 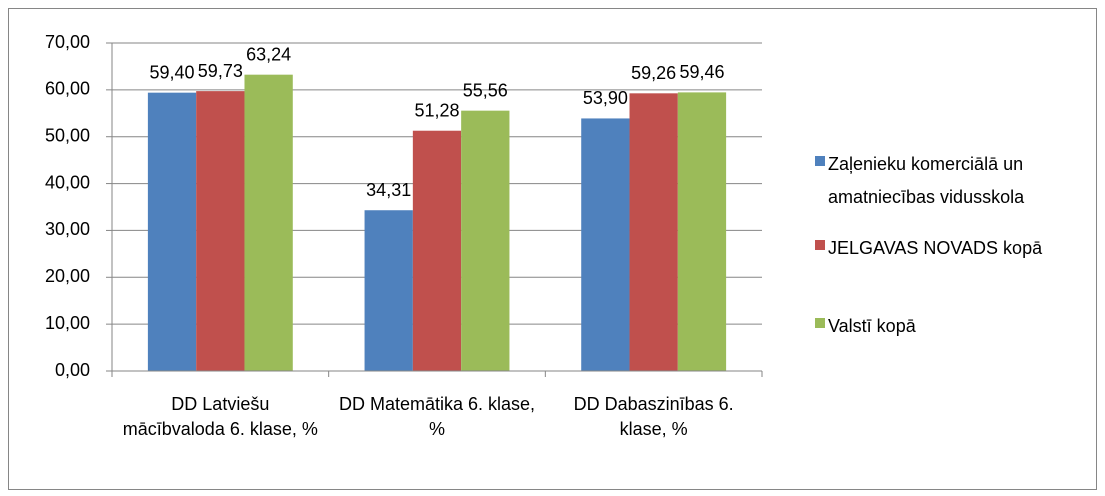 I want to click on y-tick-label: 20,00, so click(x=67, y=276).